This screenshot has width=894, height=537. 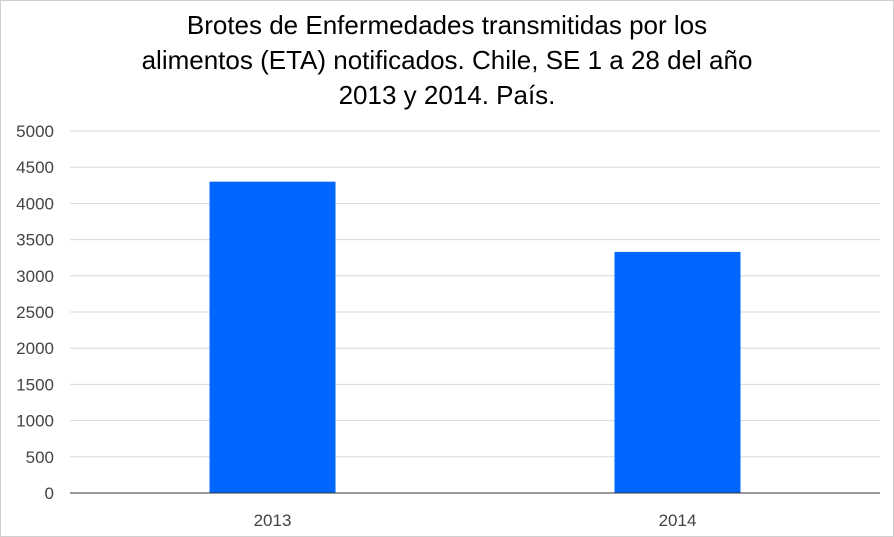 I want to click on y-tick-label: 3500, so click(x=35, y=240).